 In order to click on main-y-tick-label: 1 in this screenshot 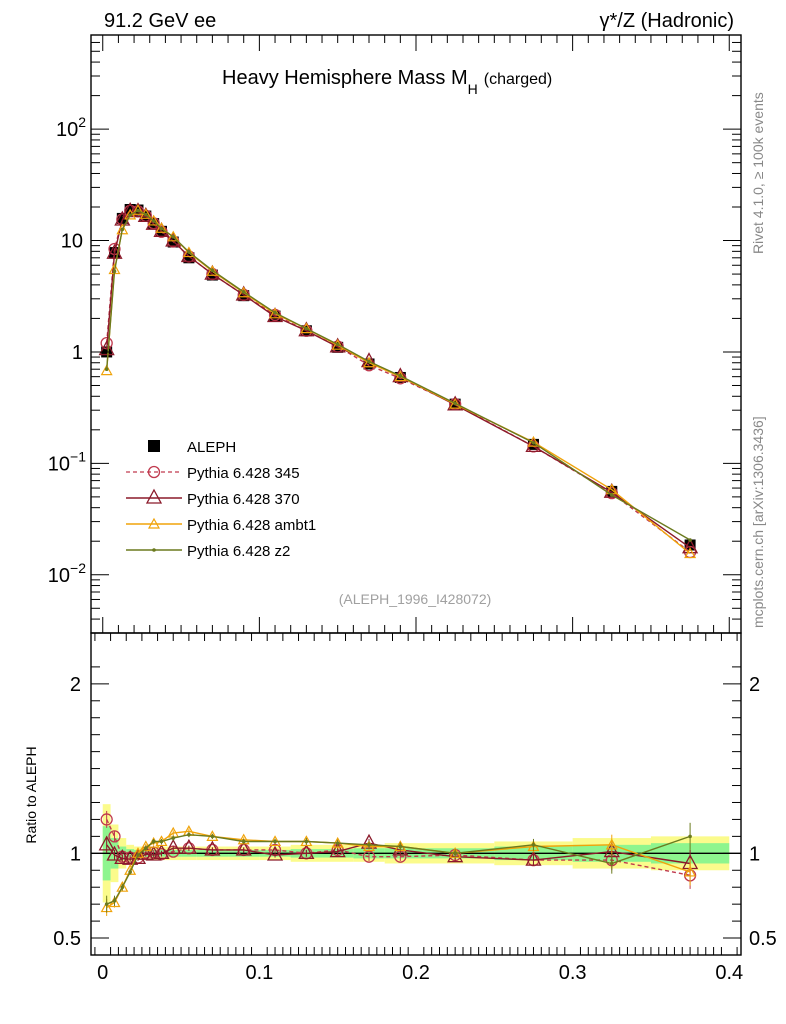, I will do `click(77, 353)`.